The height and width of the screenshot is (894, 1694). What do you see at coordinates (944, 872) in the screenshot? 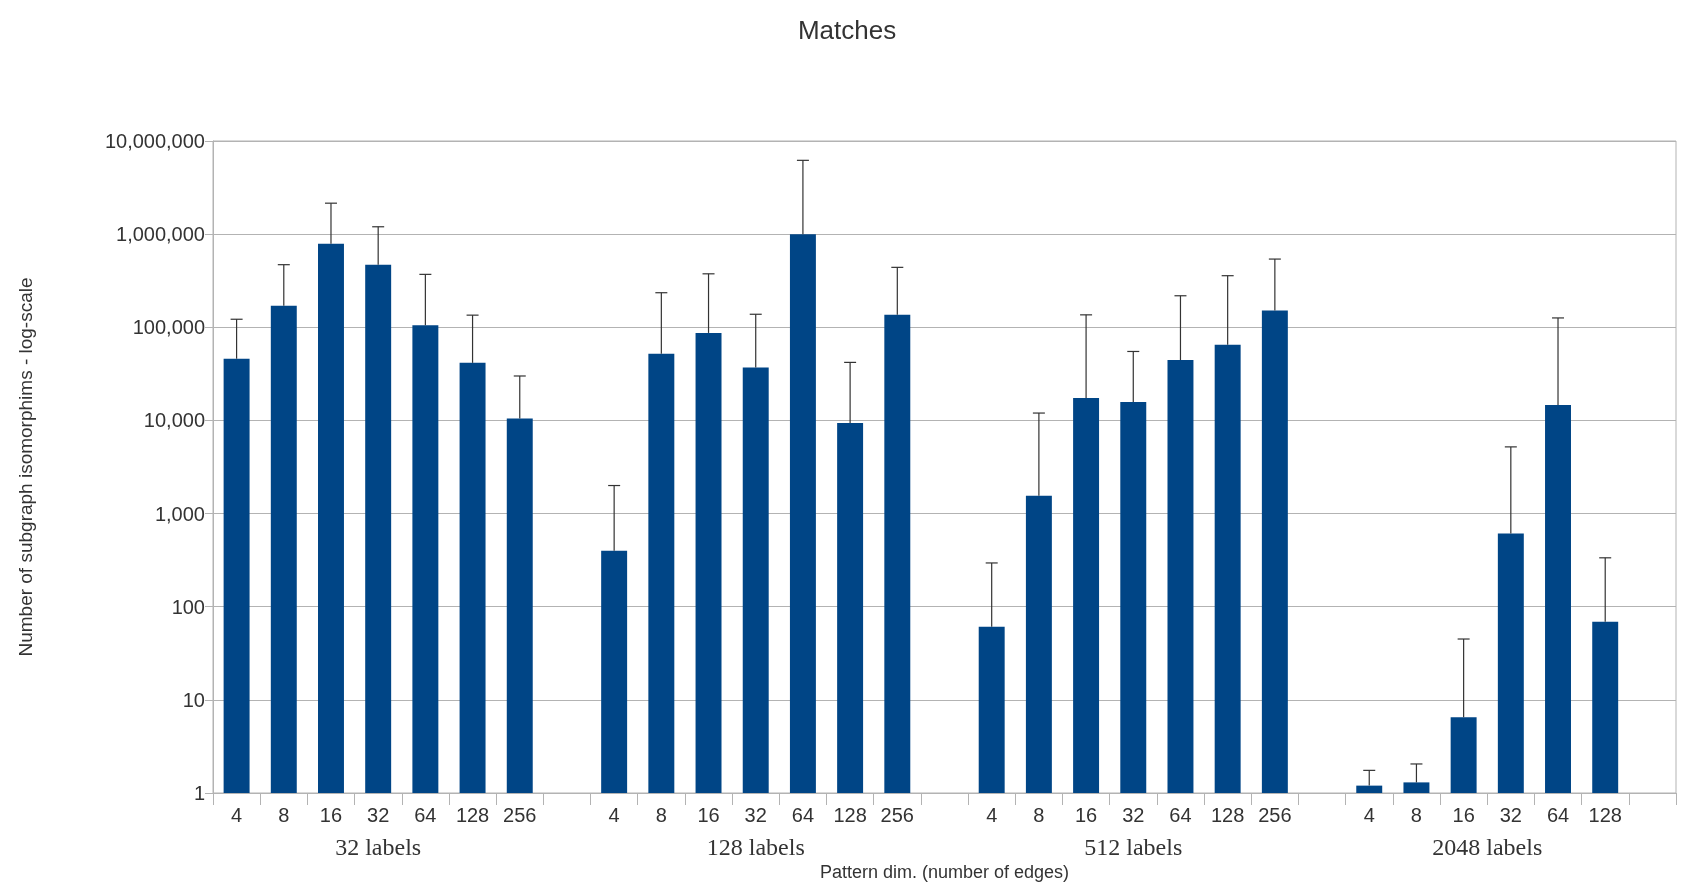
I see `x-axis-title: Pattern dim. (number of edges)` at bounding box center [944, 872].